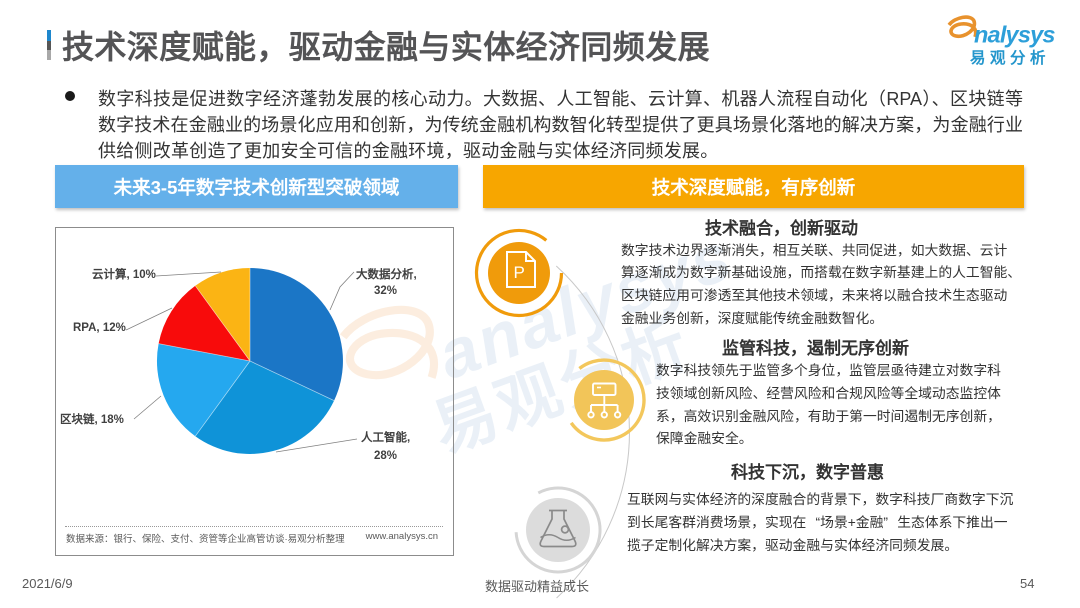  What do you see at coordinates (1010, 57) in the screenshot?
I see `svg-text: 易观分析` at bounding box center [1010, 57].